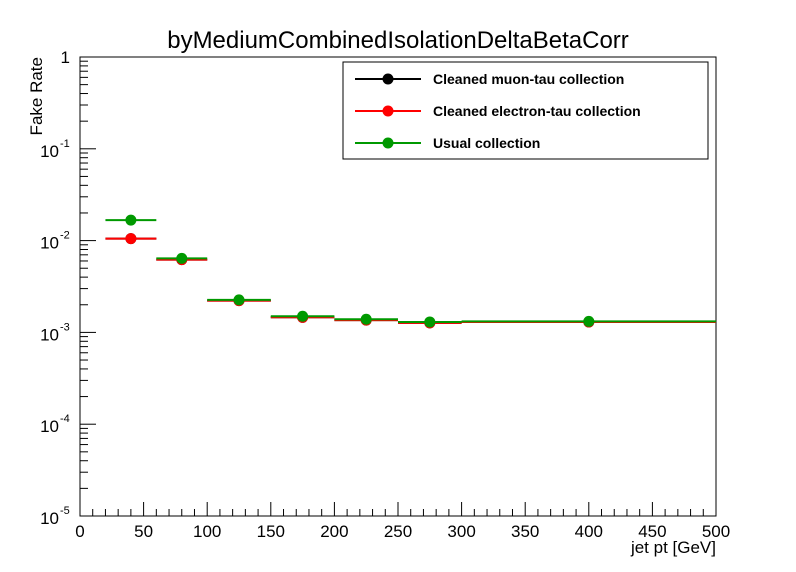  I want to click on x-tick-label: 150, so click(271, 531).